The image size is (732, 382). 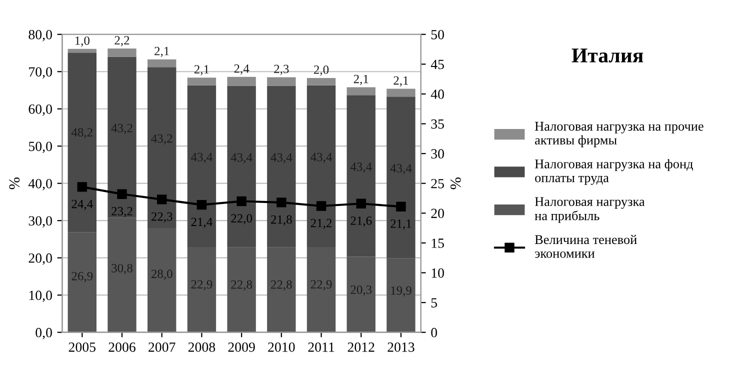 I want to click on data-label: 21,8, so click(x=281, y=220).